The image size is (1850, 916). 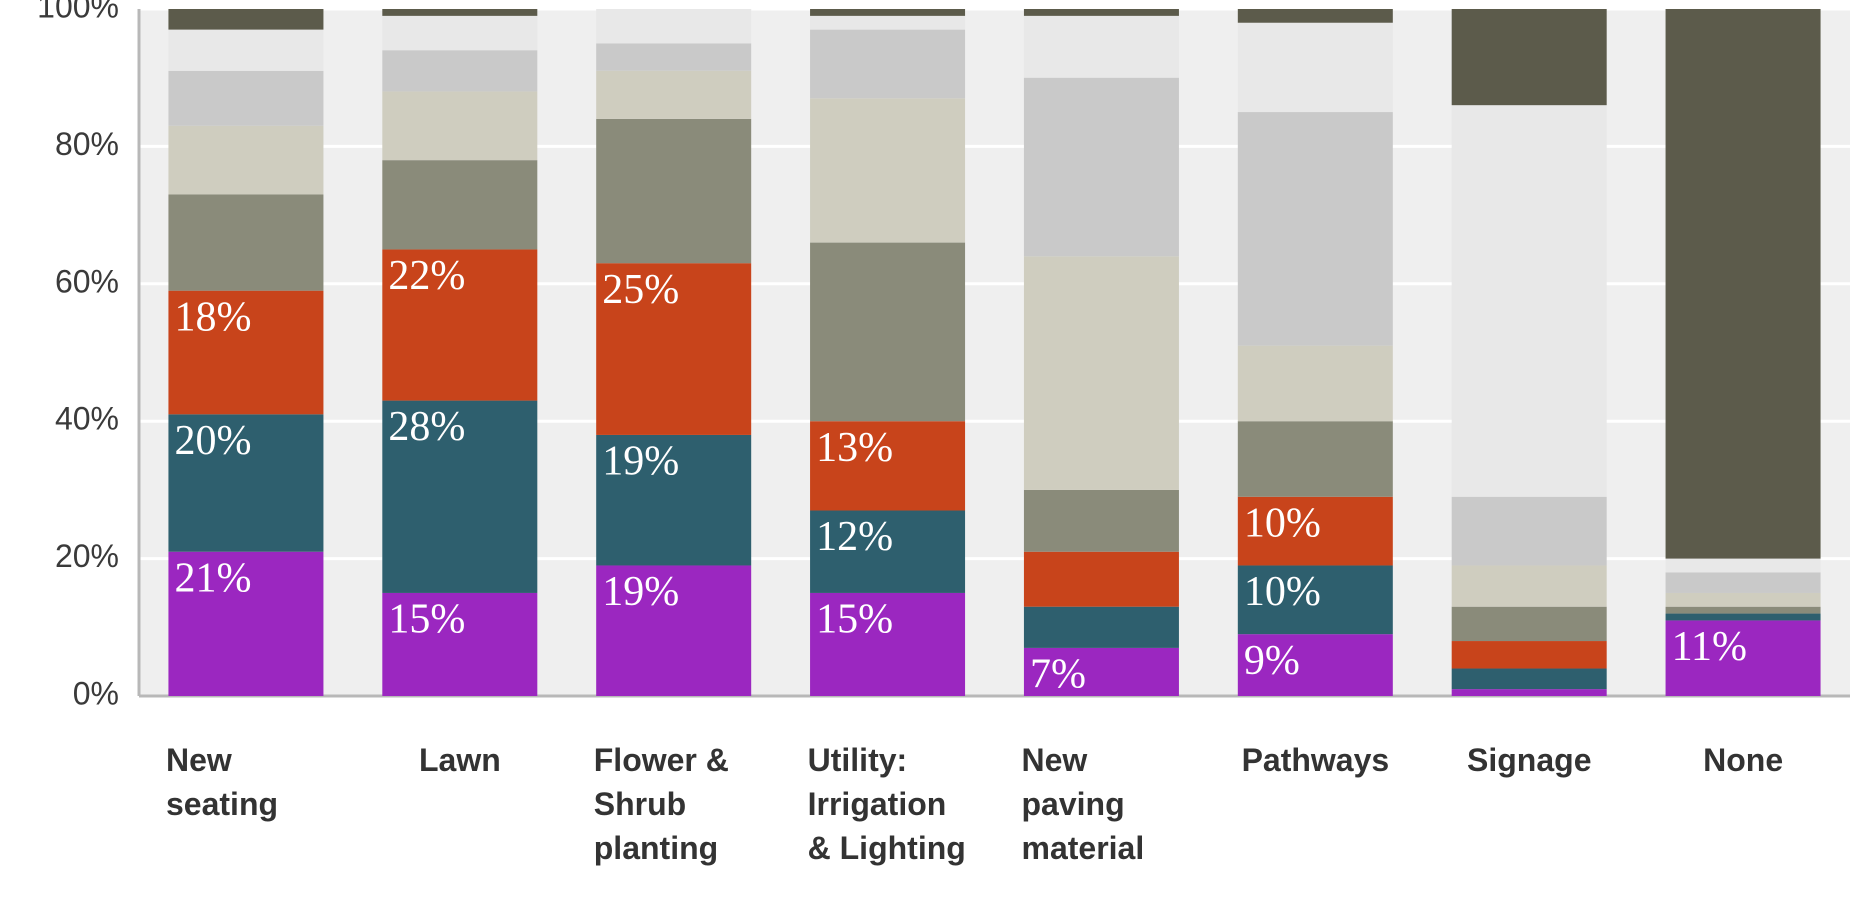 I want to click on x-tick-label: Lawn, so click(x=459, y=760).